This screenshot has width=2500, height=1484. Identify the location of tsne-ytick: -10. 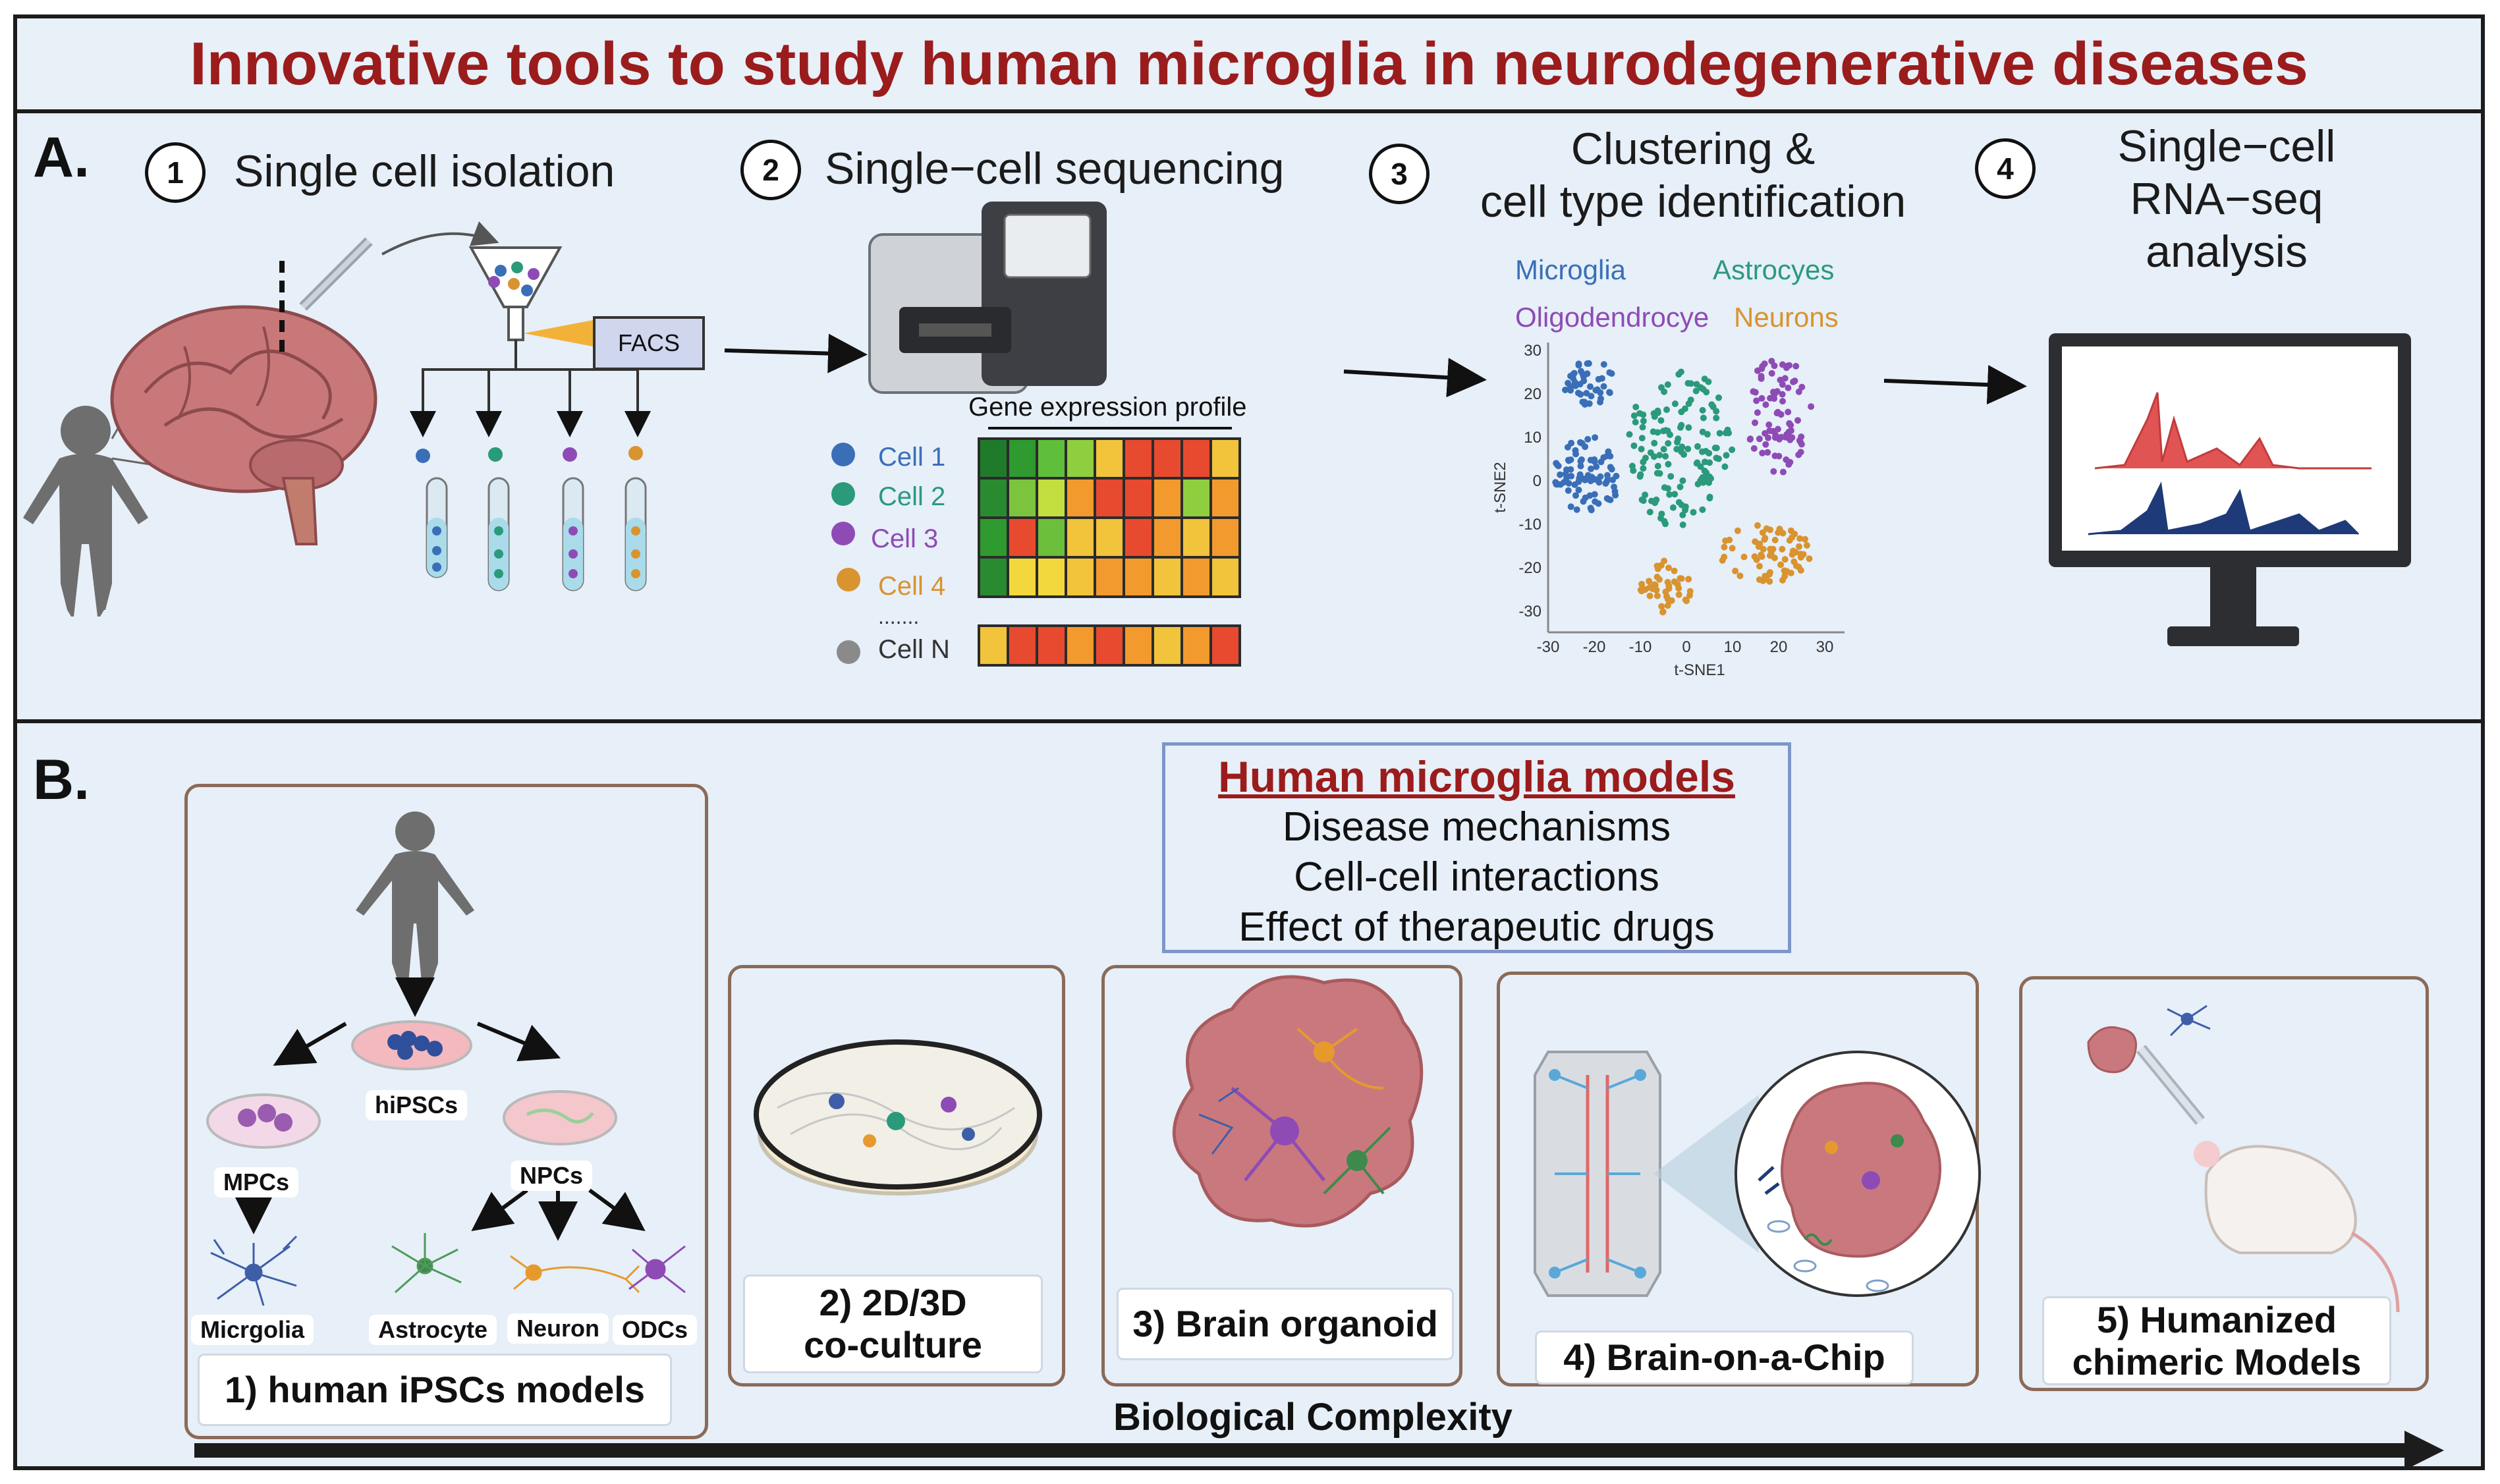
(1530, 525).